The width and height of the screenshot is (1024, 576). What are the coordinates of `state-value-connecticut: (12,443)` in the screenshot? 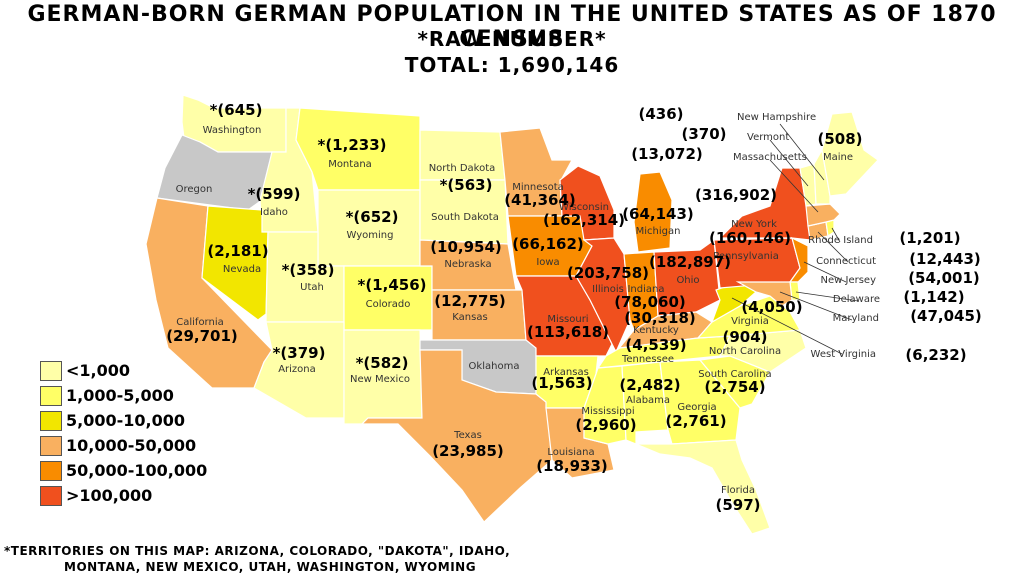 It's located at (945, 259).